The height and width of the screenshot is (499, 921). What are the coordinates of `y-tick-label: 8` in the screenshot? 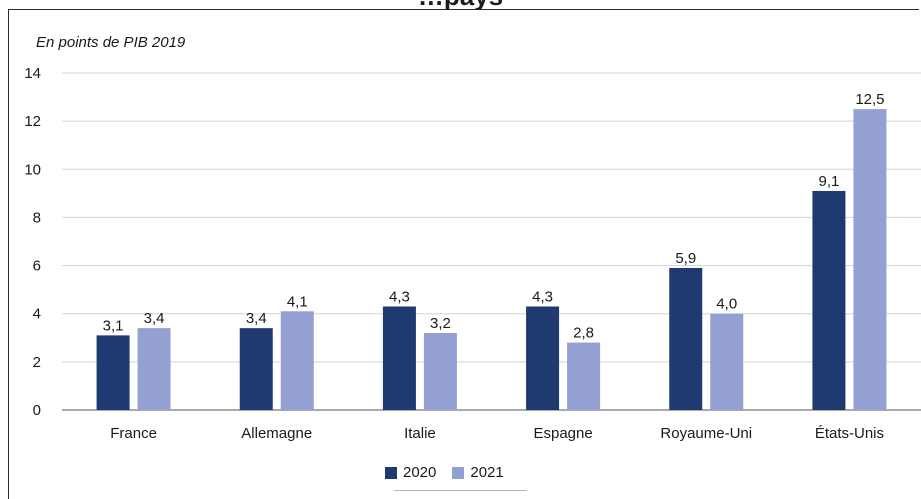 It's located at (37, 217).